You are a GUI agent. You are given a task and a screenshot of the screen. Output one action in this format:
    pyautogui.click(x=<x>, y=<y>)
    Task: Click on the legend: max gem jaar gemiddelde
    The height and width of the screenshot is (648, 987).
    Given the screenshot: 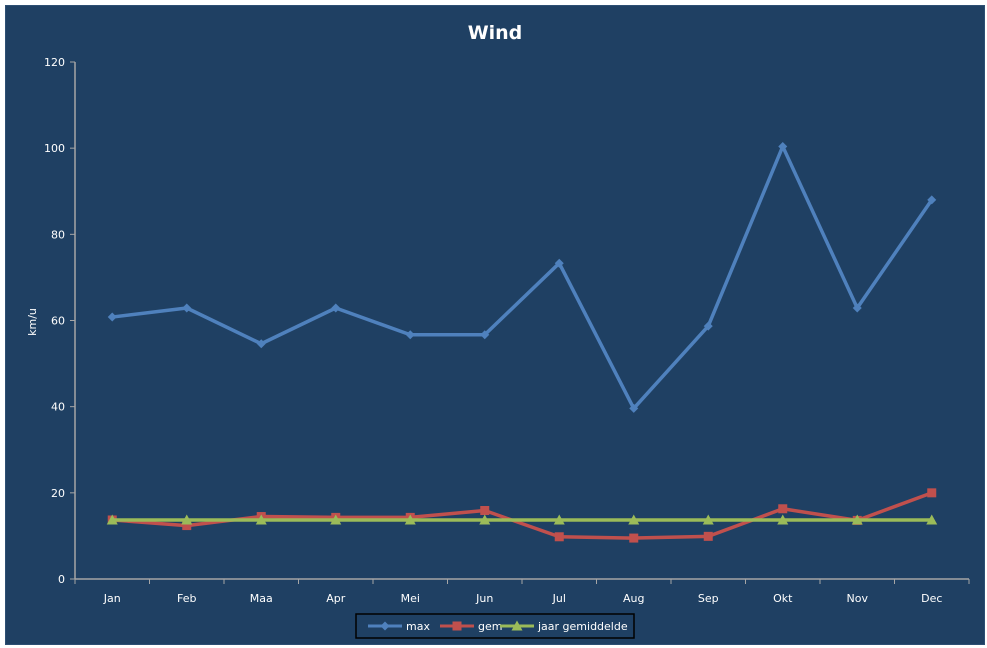 What is the action you would take?
    pyautogui.click(x=495, y=626)
    